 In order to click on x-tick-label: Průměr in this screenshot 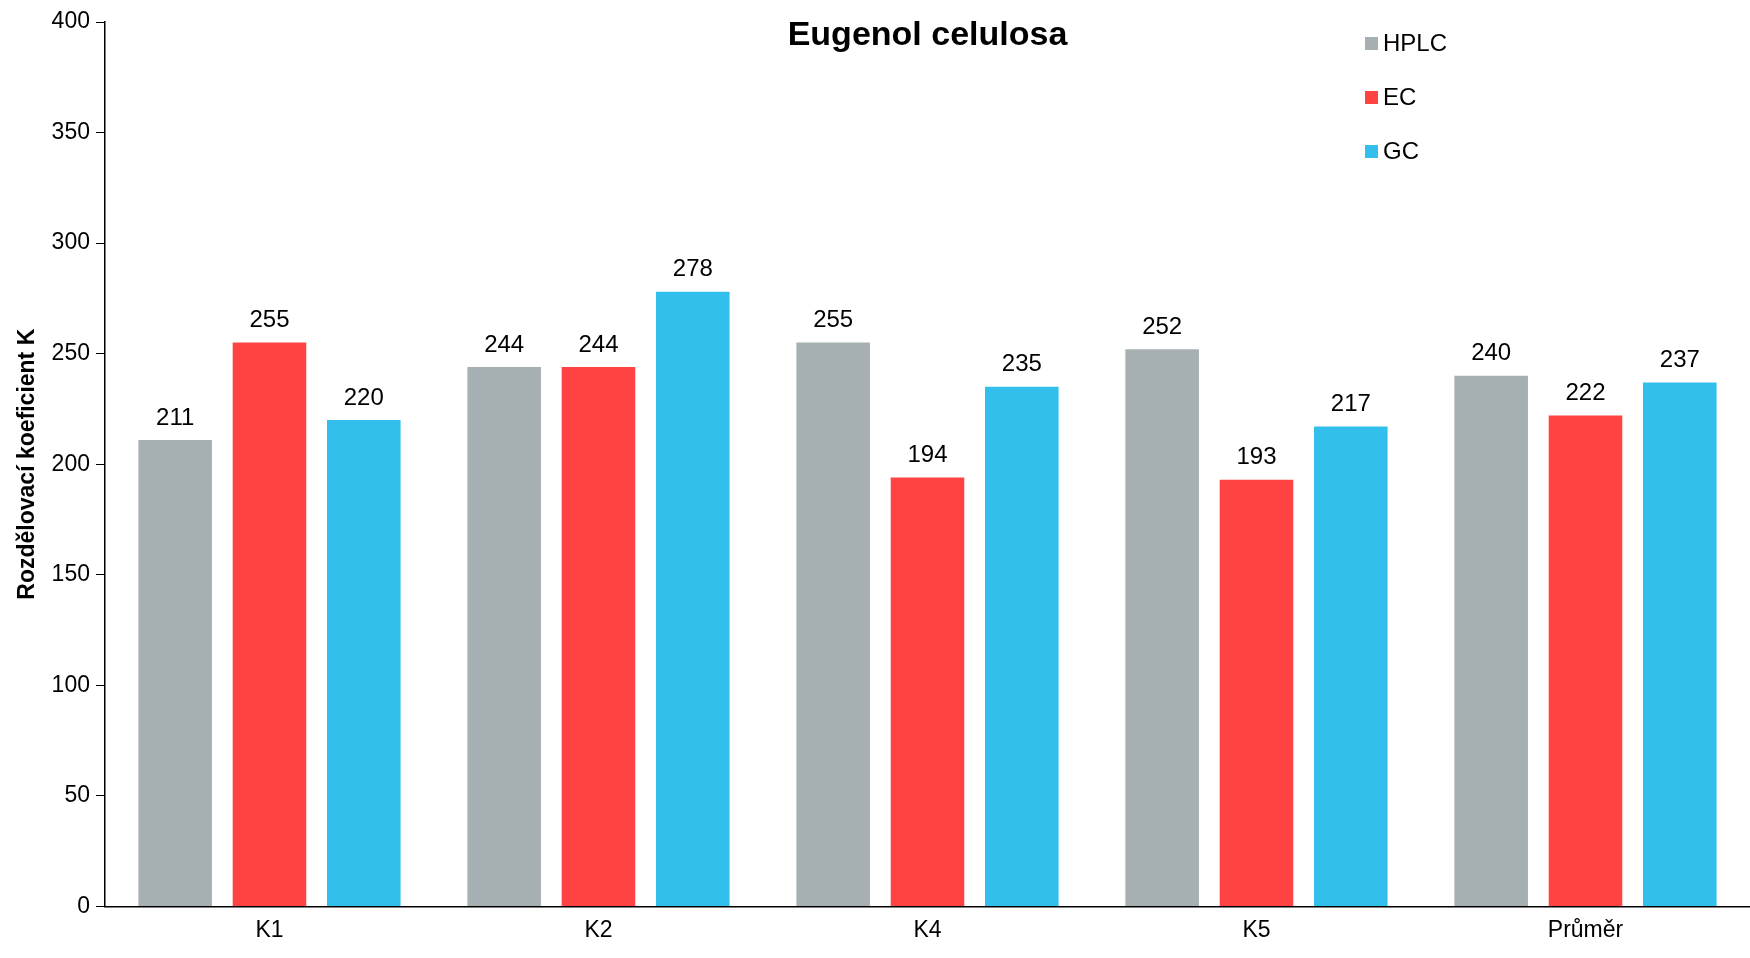, I will do `click(1585, 928)`.